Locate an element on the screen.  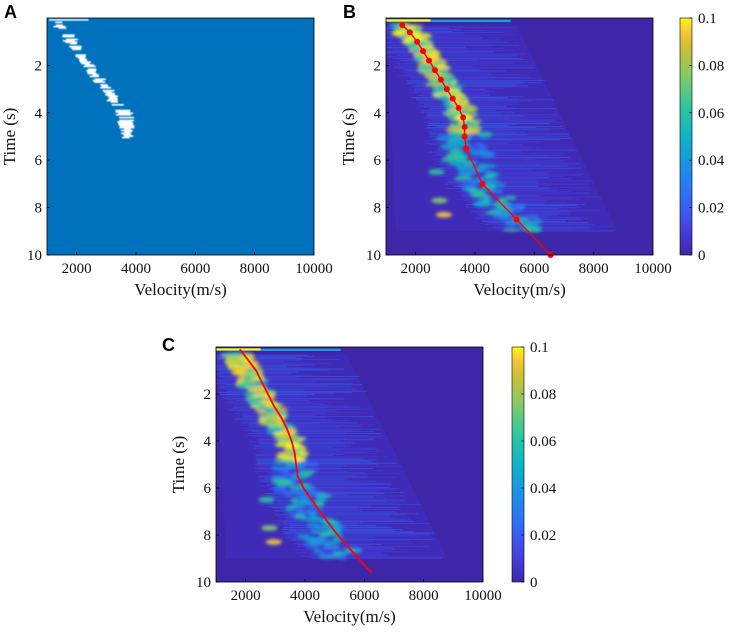
panel-a-energy is located at coordinates (92, 79).